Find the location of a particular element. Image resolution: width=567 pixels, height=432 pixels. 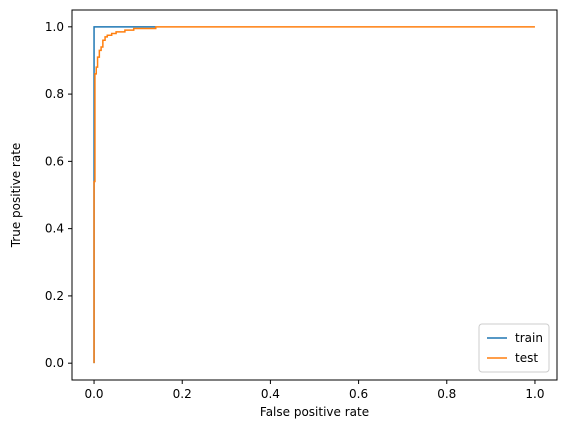

y-tick-label: 0.2 is located at coordinates (54, 296).